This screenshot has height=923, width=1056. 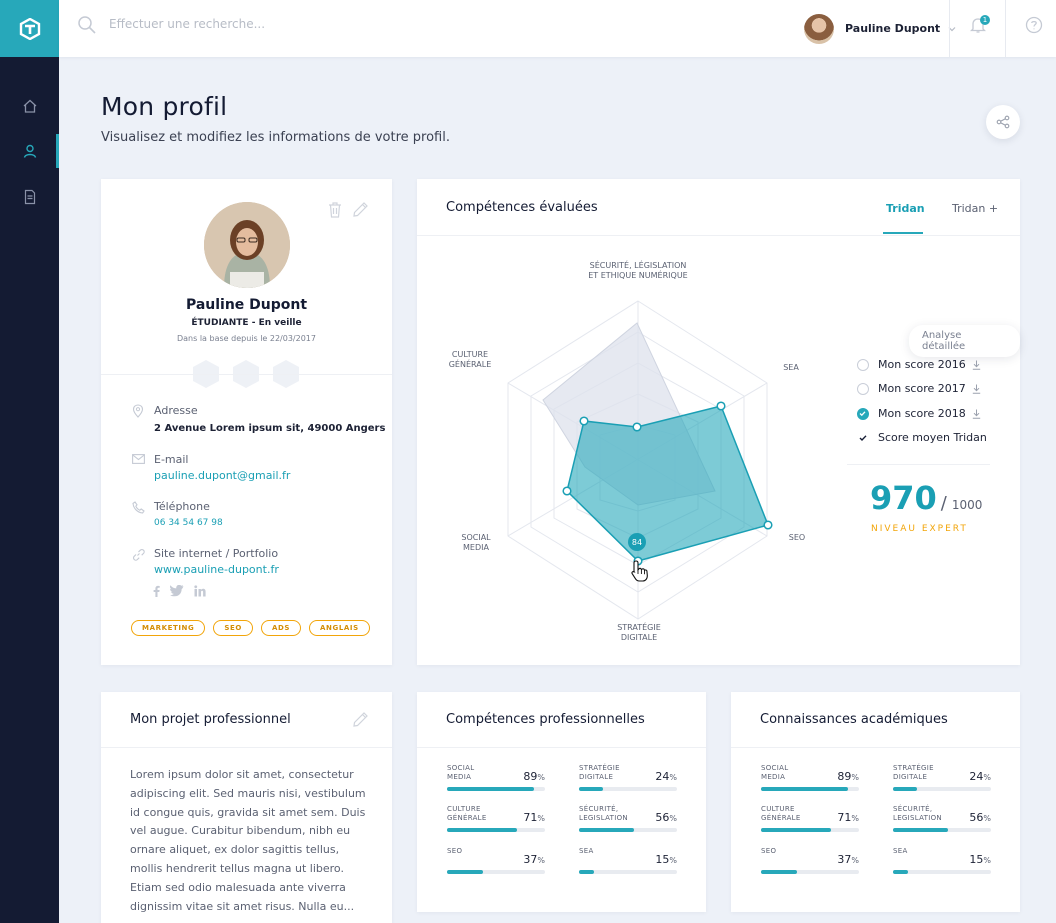 What do you see at coordinates (176, 410) in the screenshot?
I see `address-label: Adresse` at bounding box center [176, 410].